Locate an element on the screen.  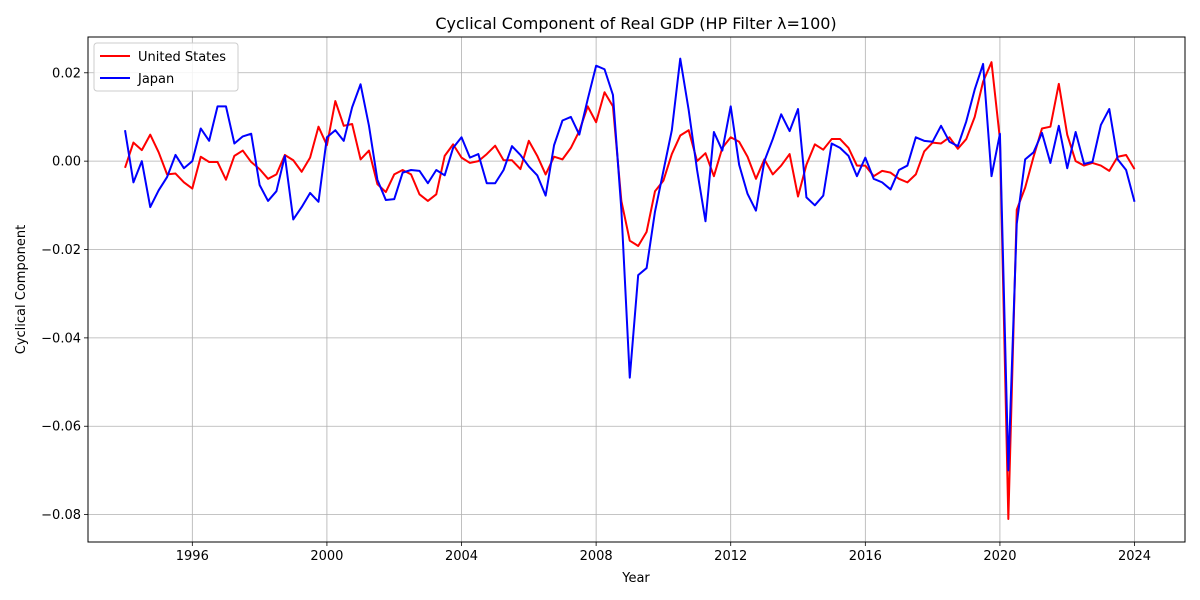
legend-label-japan: Japan is located at coordinates (155, 79).